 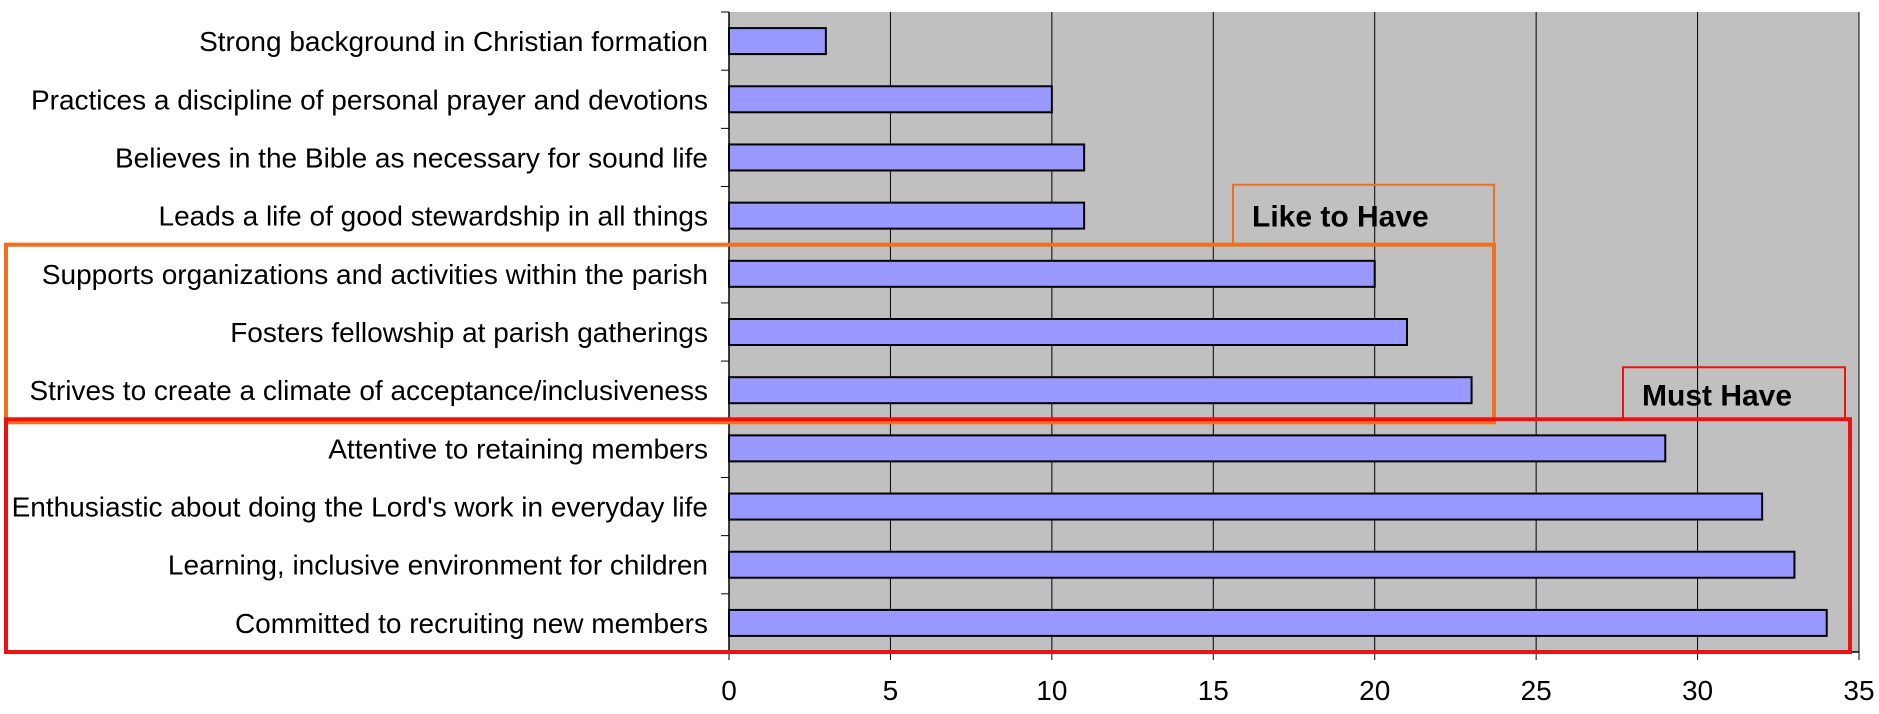 What do you see at coordinates (729, 690) in the screenshot?
I see `x-tick-label: 0` at bounding box center [729, 690].